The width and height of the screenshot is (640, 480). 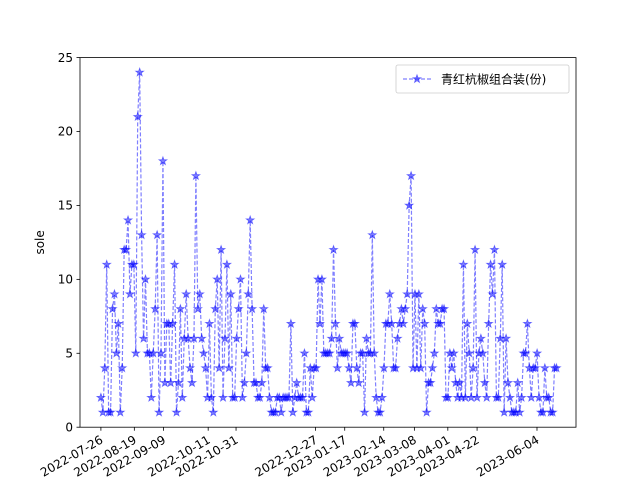 What do you see at coordinates (507, 456) in the screenshot?
I see `x-tick-label: 2023-06-04` at bounding box center [507, 456].